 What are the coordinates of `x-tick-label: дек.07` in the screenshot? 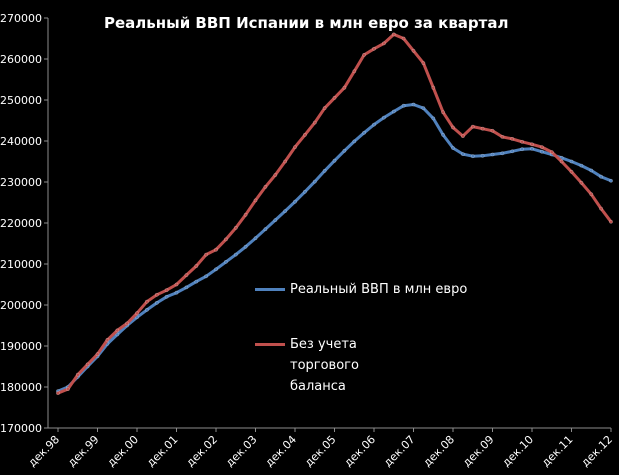 It's located at (399, 451).